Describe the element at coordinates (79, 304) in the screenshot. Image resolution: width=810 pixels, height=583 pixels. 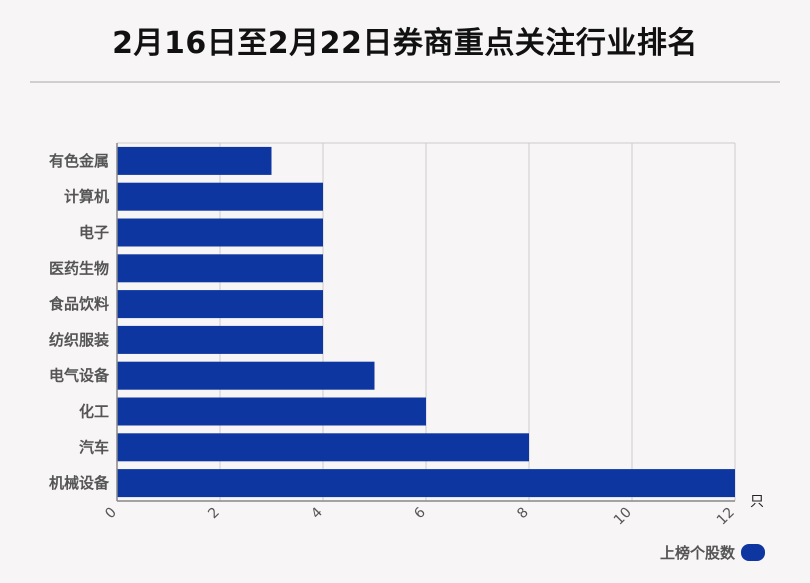
I see `category-label: 食品饮料` at that location.